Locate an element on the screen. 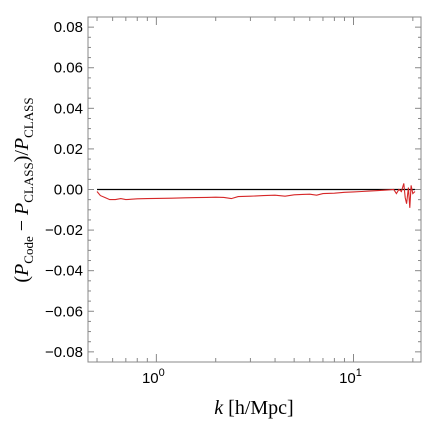  y-tick-label: 0.02 is located at coordinates (68, 149).